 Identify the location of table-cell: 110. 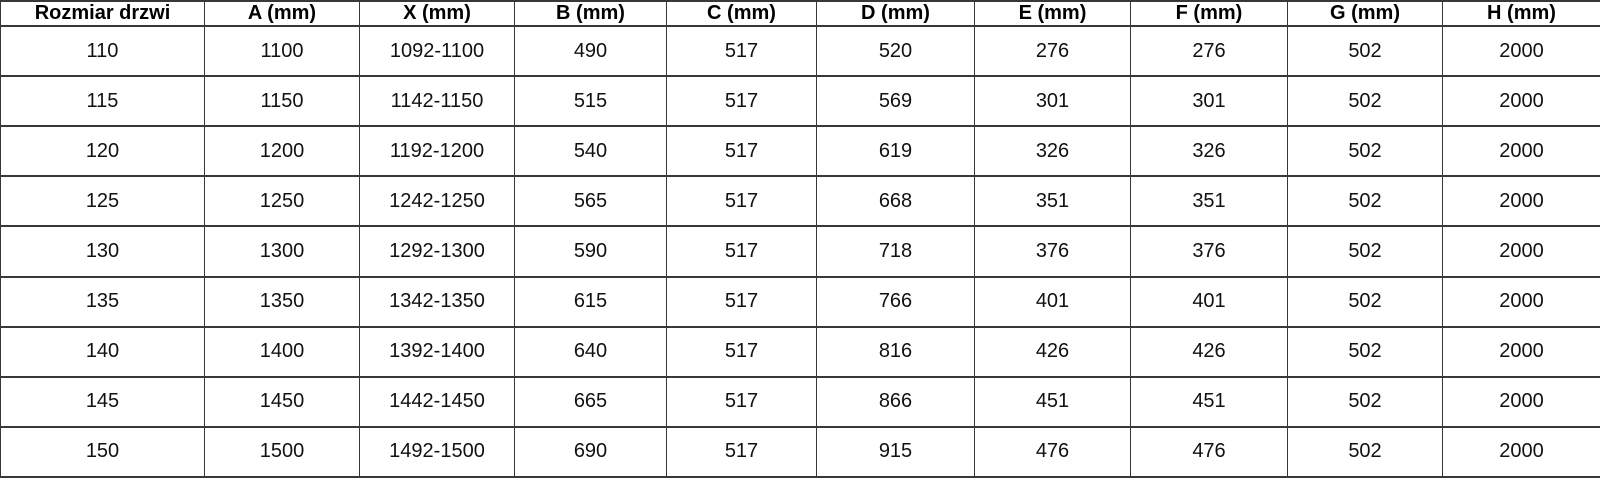
(102, 51).